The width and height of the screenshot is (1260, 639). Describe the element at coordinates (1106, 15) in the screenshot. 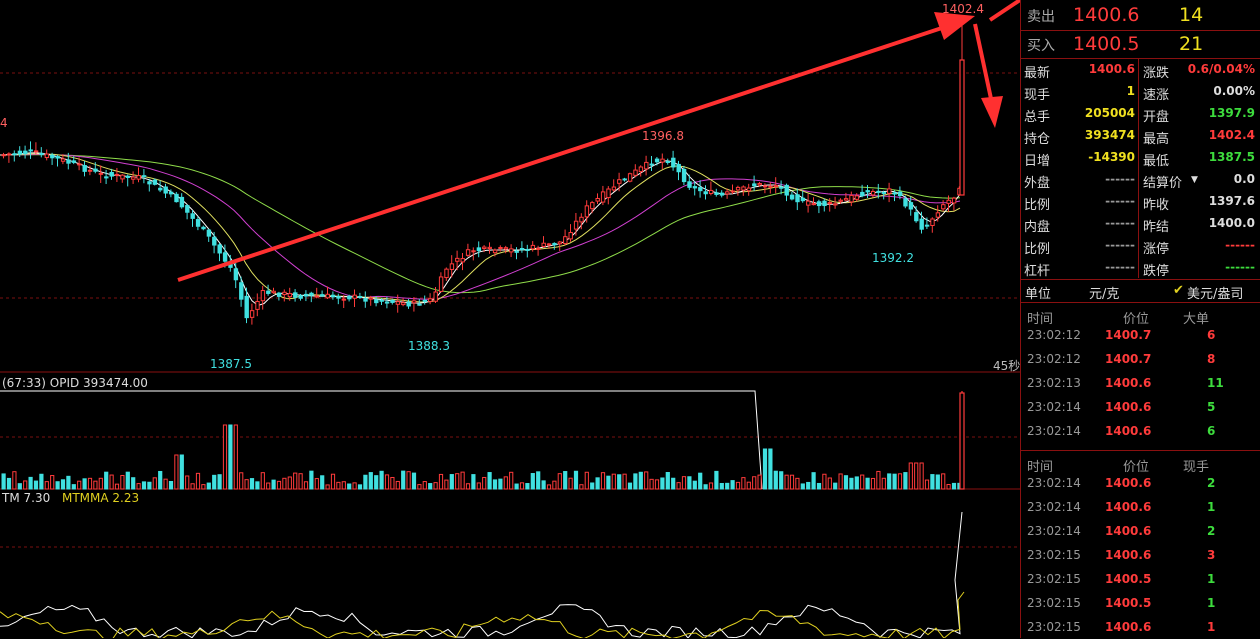

I see `ask-price: 1400.6` at that location.